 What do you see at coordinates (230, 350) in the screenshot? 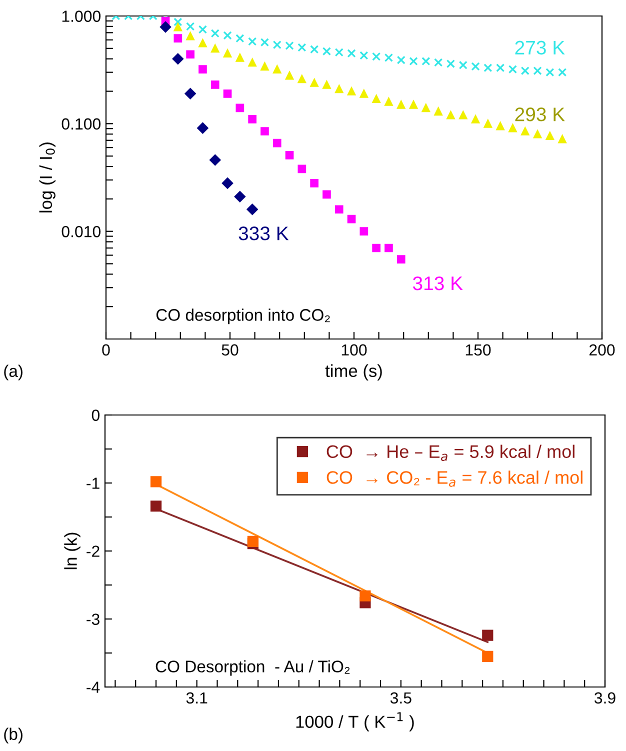
I see `x-tick-label: 50` at bounding box center [230, 350].